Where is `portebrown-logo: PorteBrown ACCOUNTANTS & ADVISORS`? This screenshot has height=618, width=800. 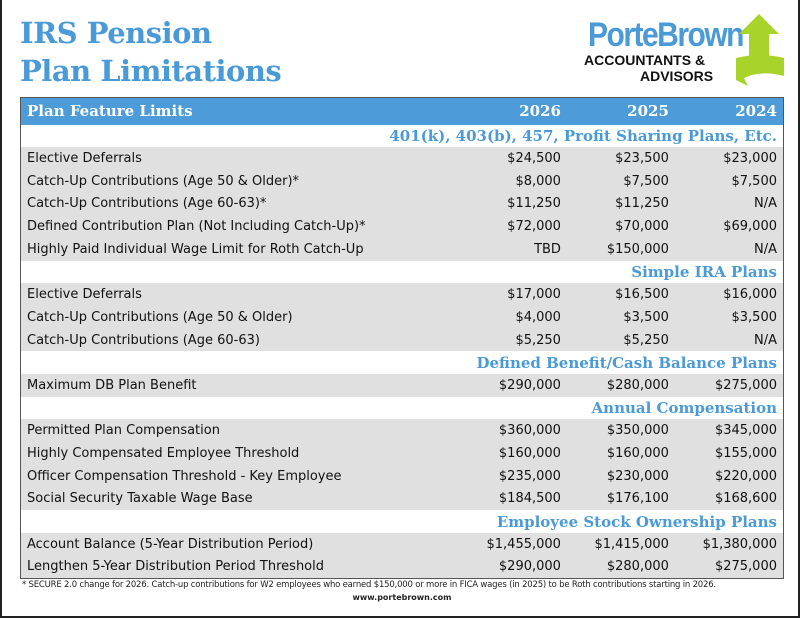
portebrown-logo: PorteBrown ACCOUNTANTS & ADVISORS is located at coordinates (684, 50).